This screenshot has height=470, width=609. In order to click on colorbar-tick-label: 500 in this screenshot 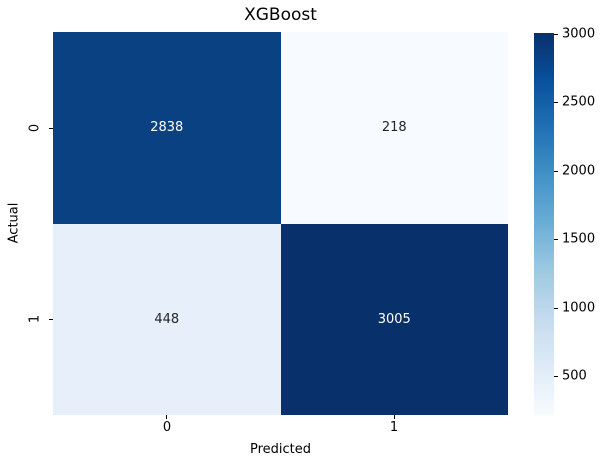, I will do `click(574, 376)`.